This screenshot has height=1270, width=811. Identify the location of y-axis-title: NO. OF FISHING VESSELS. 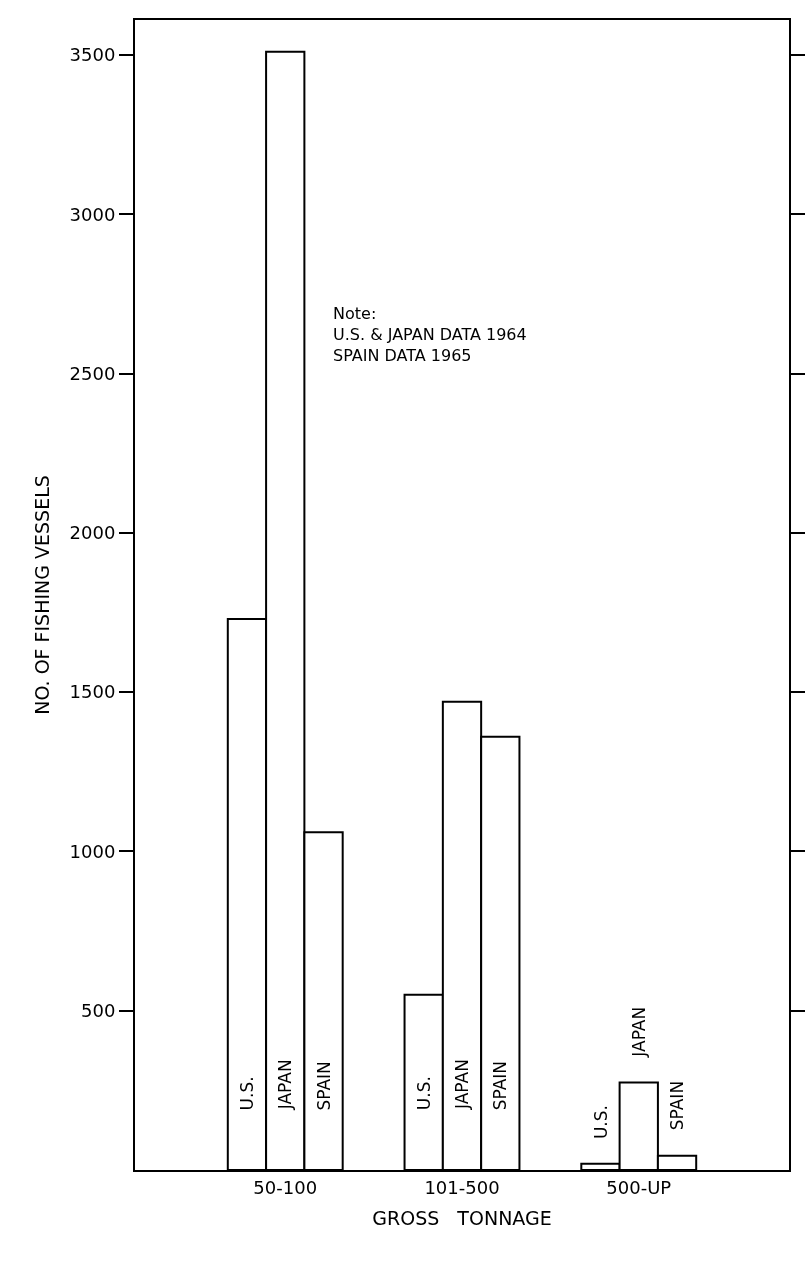
(41, 595).